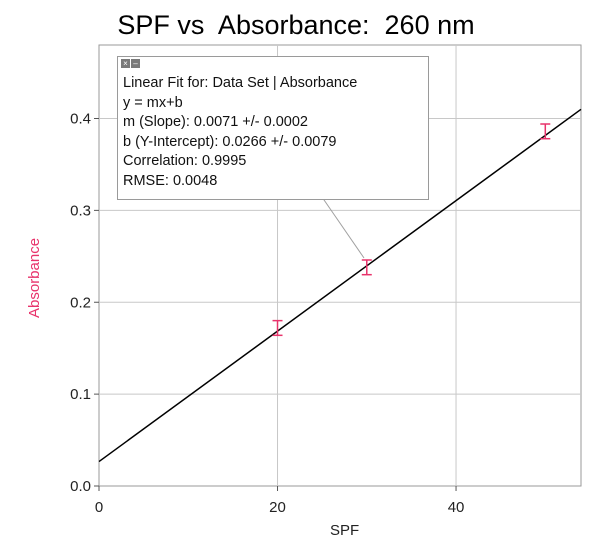  I want to click on minimize-icon: –, so click(135, 63).